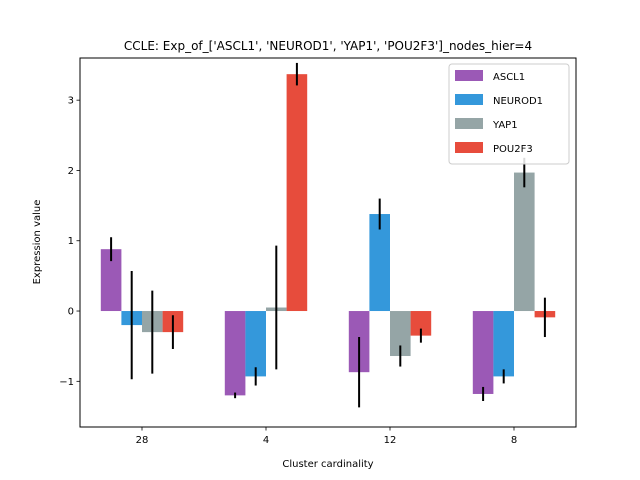 The height and width of the screenshot is (480, 640). What do you see at coordinates (469, 147) in the screenshot?
I see `legend-swatch-pou2f3` at bounding box center [469, 147].